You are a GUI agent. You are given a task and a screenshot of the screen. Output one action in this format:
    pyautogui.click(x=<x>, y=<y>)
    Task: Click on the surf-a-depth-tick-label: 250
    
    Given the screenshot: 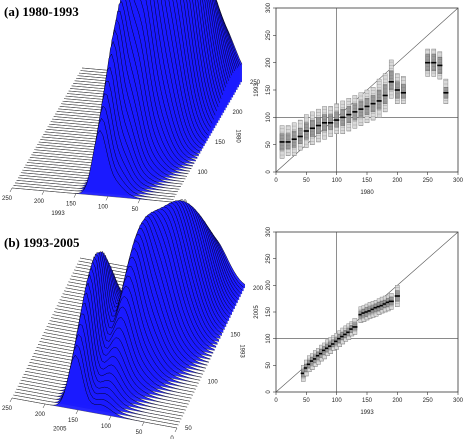 What is the action you would take?
    pyautogui.click(x=255, y=83)
    